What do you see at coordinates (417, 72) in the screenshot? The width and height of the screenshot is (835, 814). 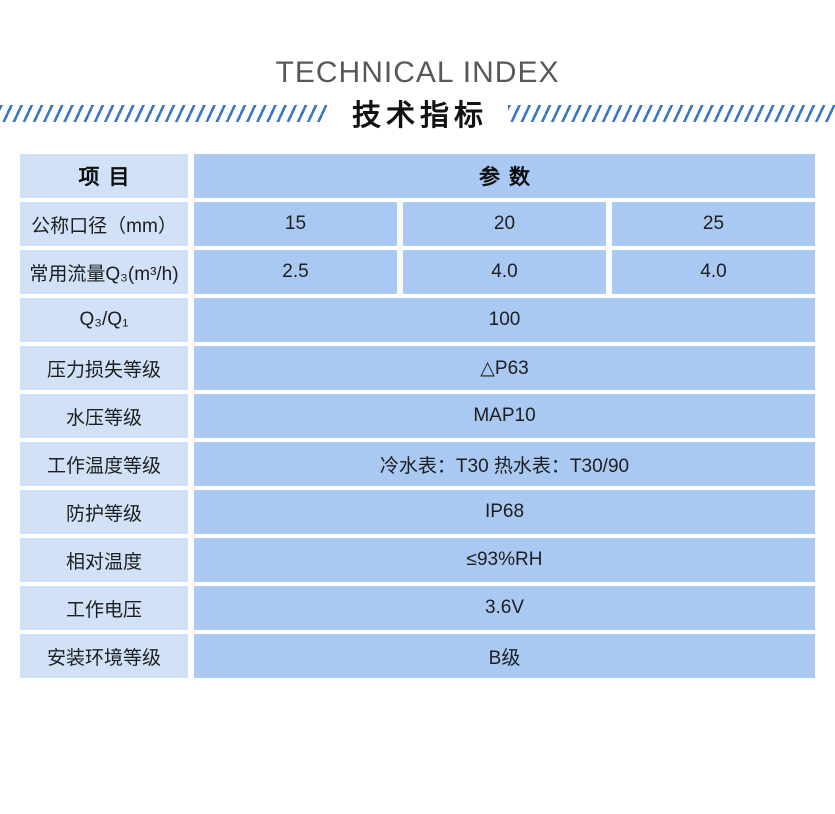 I see `page-title-english: TECHNICAL INDEX` at bounding box center [417, 72].